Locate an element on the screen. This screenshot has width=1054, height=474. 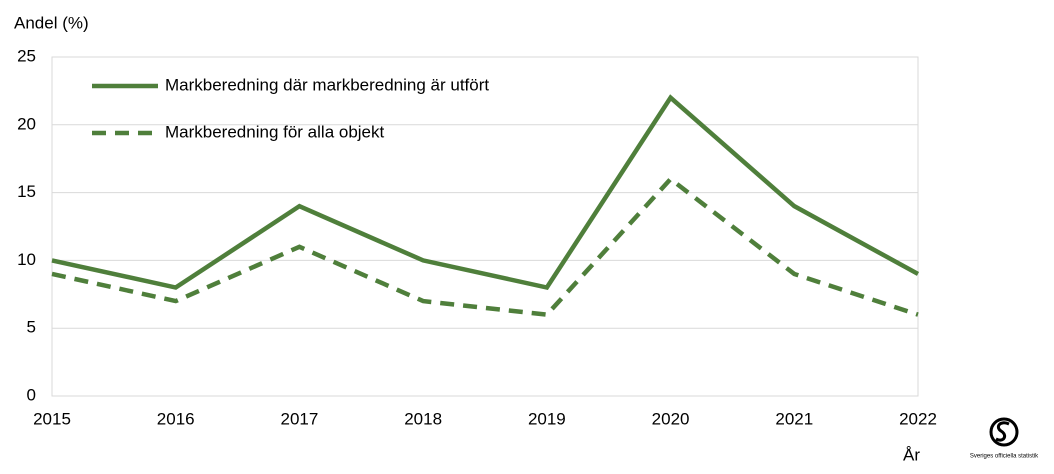
x-tick-label: 2019 is located at coordinates (547, 418).